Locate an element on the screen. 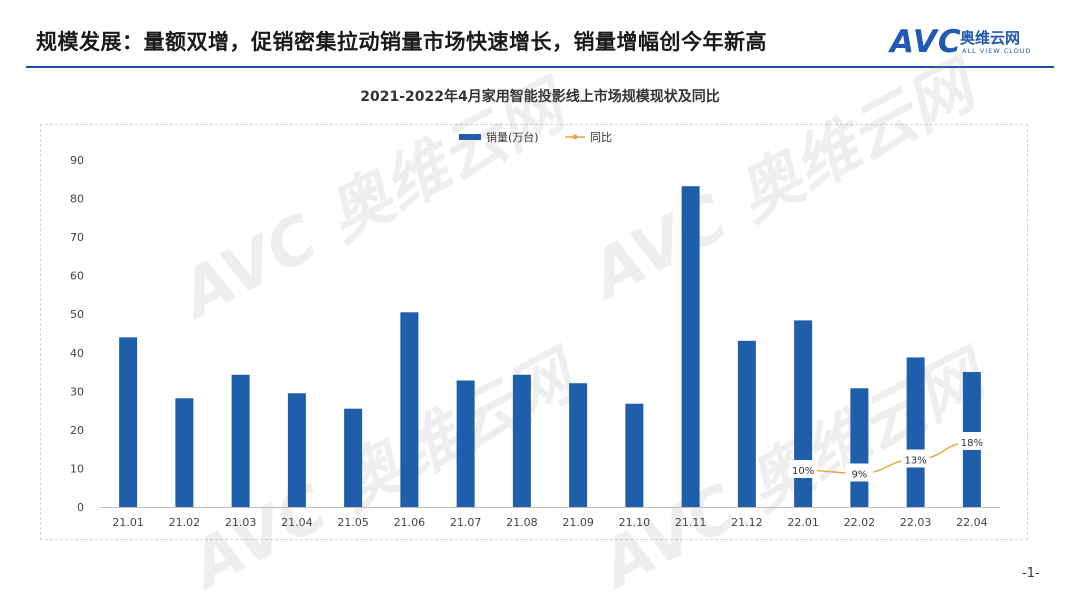 The width and height of the screenshot is (1080, 608). page-title: 规模发展：量额双增，促销密集拉动销量市场快速增长，销量增幅创今年新高 is located at coordinates (401, 42).